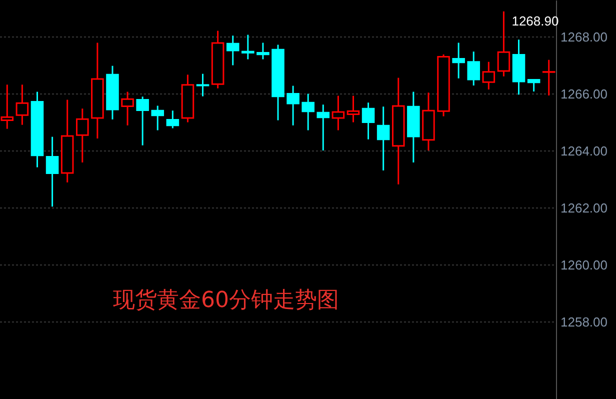 This screenshot has width=616, height=399. I want to click on y-tick-label: 1264.00, so click(584, 151).